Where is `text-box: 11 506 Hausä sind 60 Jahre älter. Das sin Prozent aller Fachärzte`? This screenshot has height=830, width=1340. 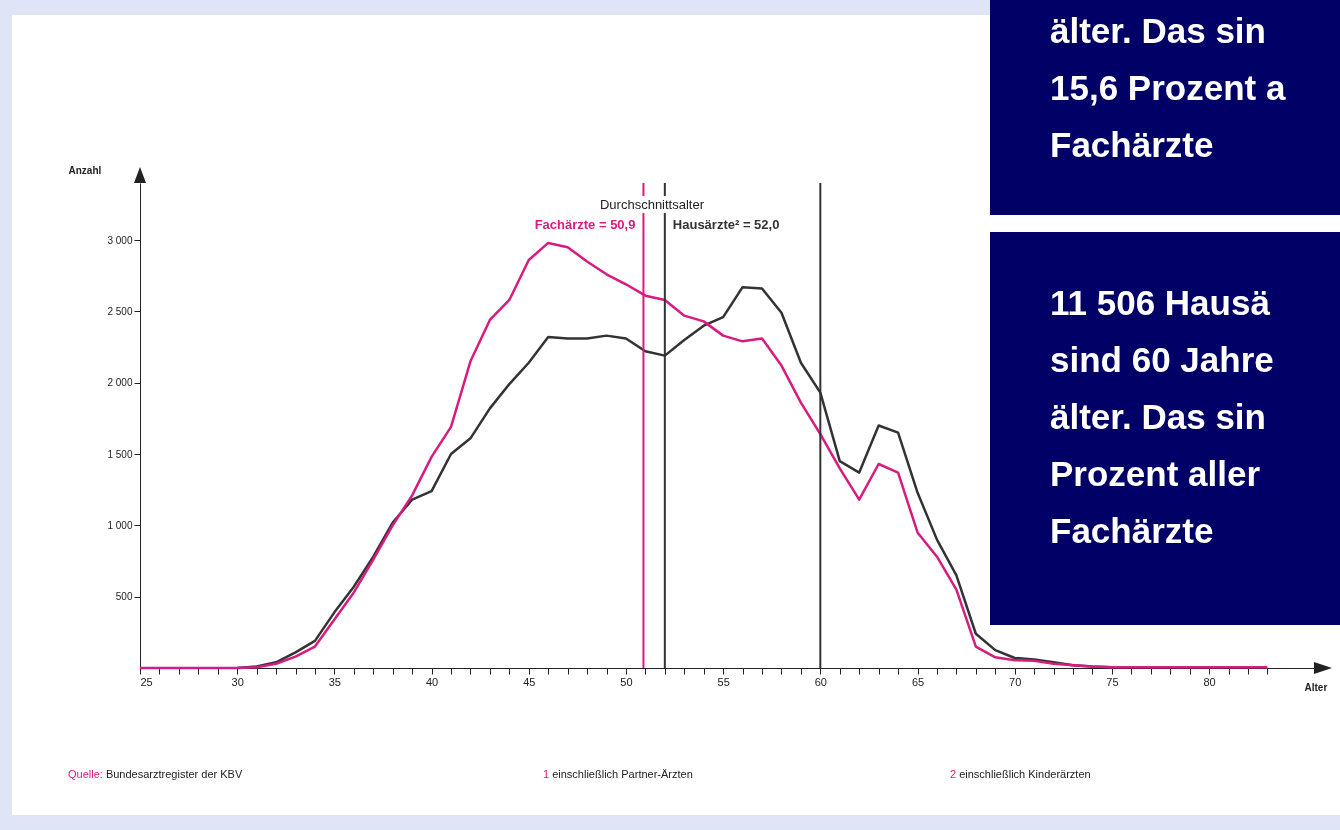 text-box: 11 506 Hausä sind 60 Jahre älter. Das sin Prozent aller Fachärzte is located at coordinates (1165, 428).